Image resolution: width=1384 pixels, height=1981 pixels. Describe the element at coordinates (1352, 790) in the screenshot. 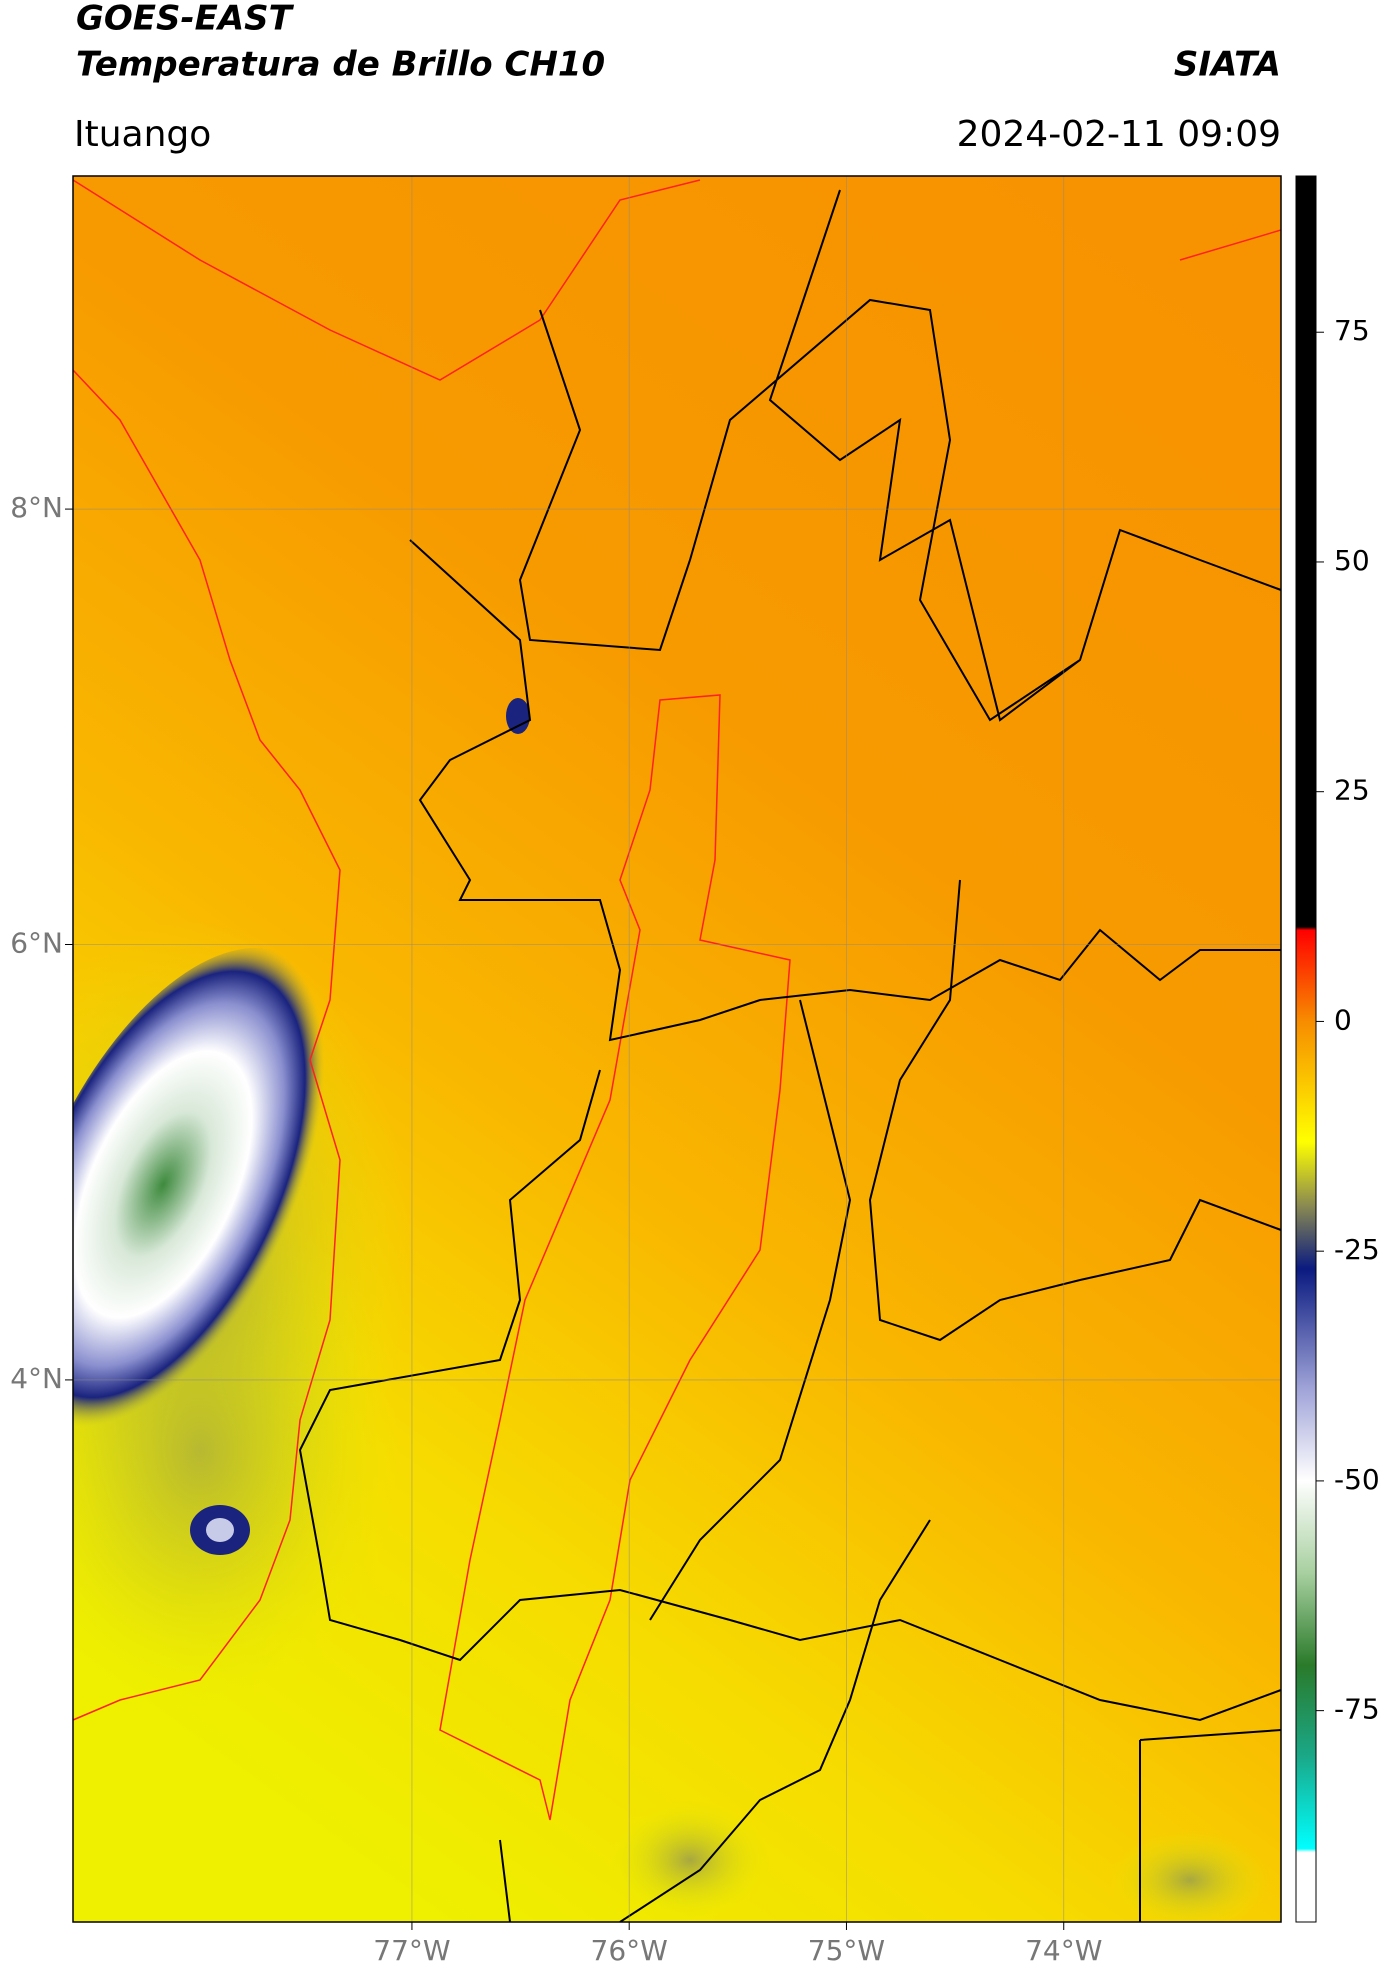

I see `colorbar-tick-label: 25` at that location.